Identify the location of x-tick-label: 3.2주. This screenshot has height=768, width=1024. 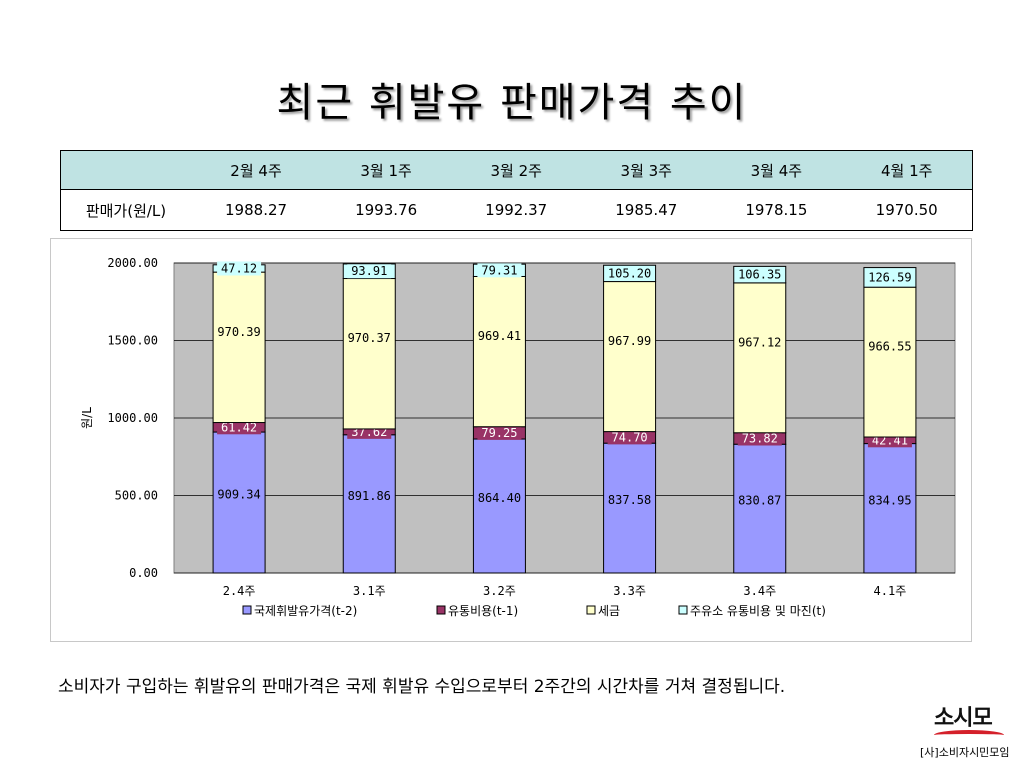
(499, 591).